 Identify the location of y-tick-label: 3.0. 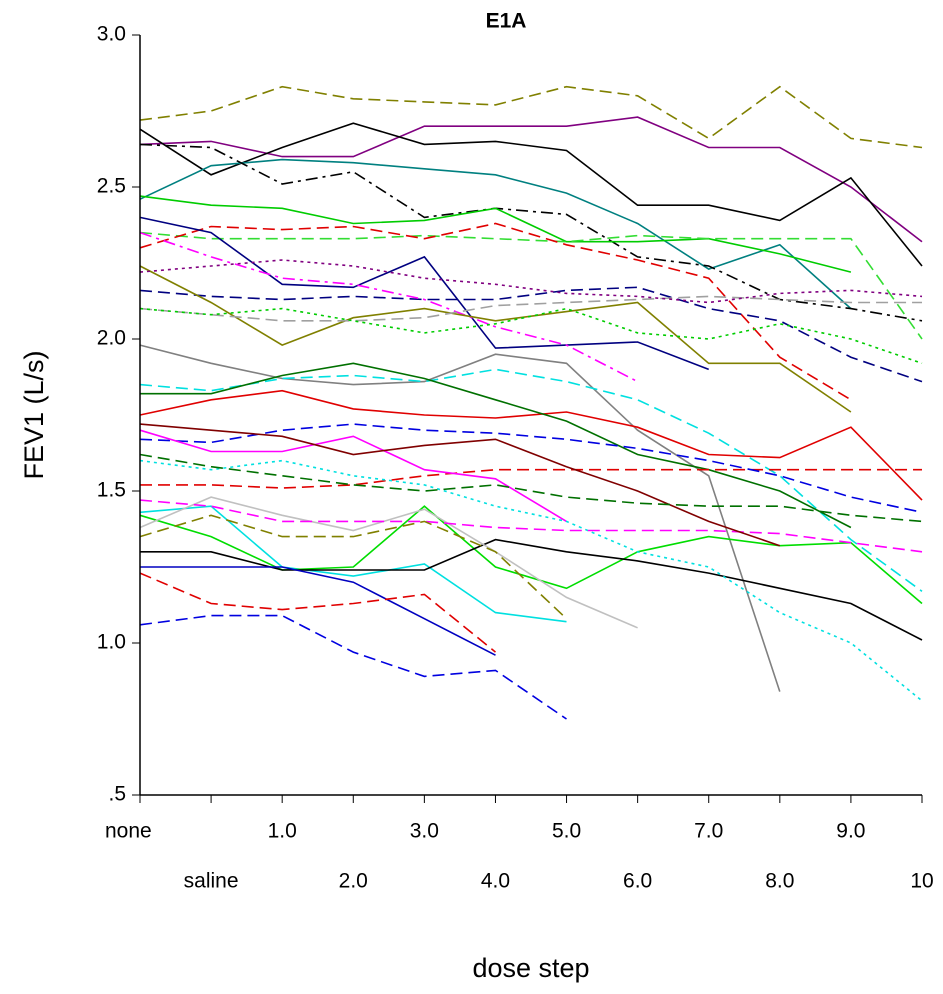
(111, 34).